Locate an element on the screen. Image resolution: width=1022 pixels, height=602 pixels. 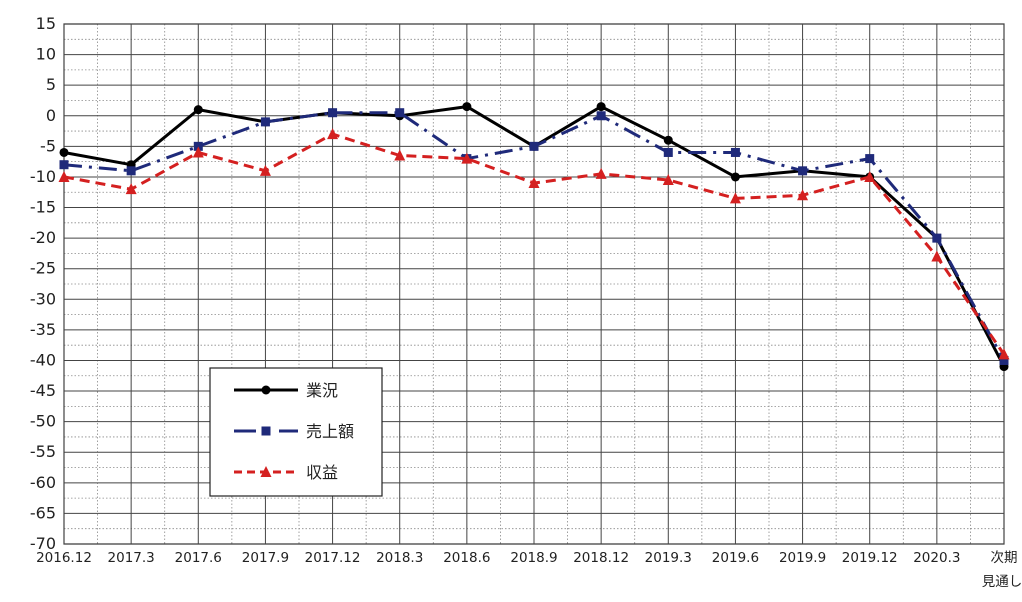
y-tick-label: -55 is located at coordinates (43, 451).